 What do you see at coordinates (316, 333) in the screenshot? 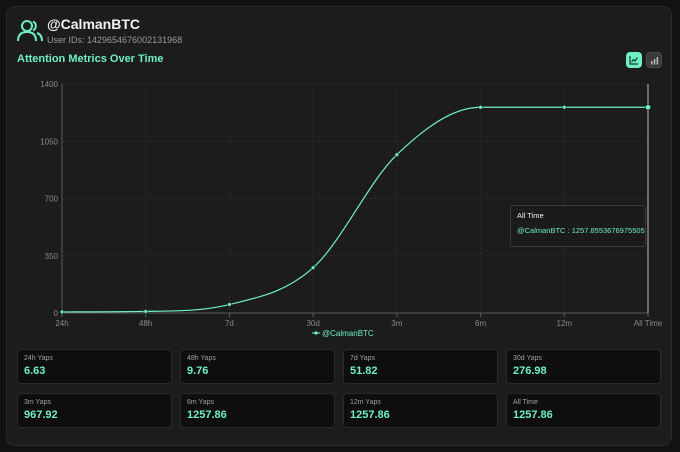
I see `legend-swatch-dot` at bounding box center [316, 333].